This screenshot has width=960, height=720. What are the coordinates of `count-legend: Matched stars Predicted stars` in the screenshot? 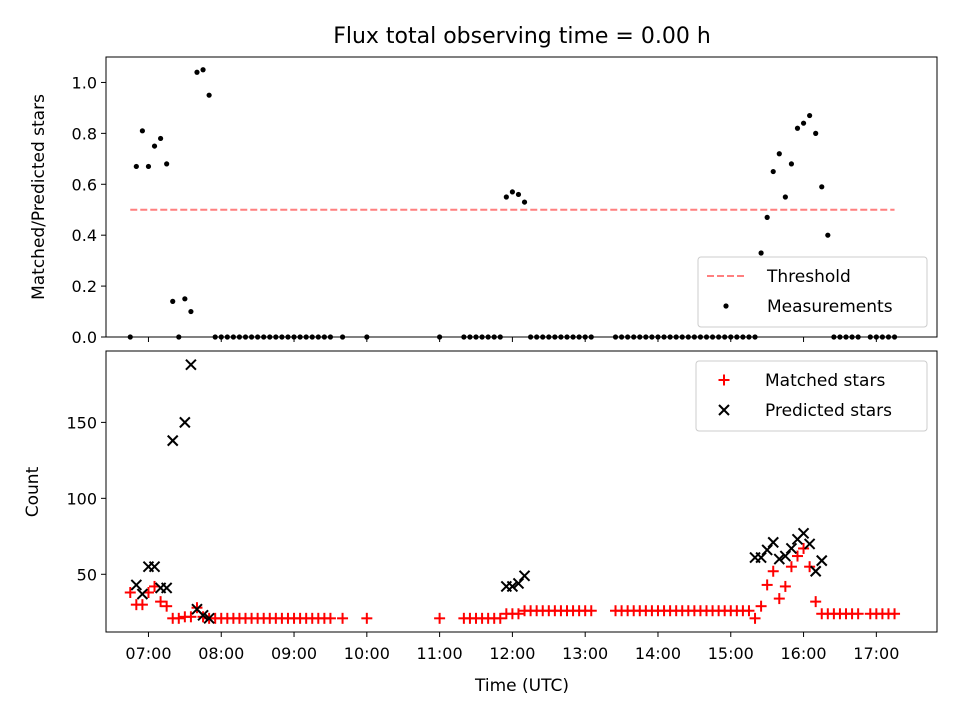 It's located at (811, 396).